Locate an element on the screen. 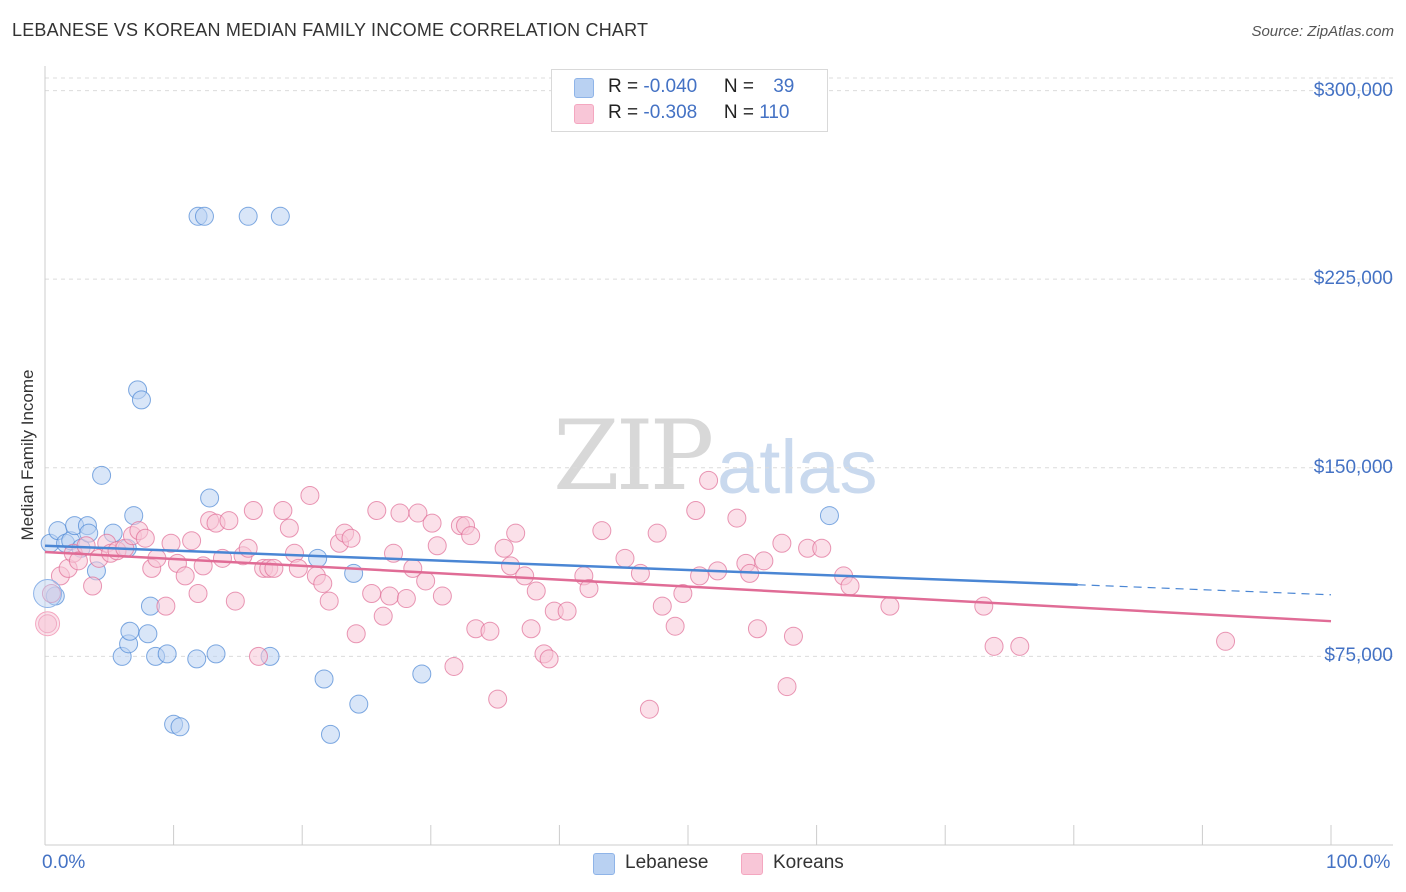 This screenshot has height=892, width=1406. y-tick-label: $75,000 is located at coordinates (1358, 656).